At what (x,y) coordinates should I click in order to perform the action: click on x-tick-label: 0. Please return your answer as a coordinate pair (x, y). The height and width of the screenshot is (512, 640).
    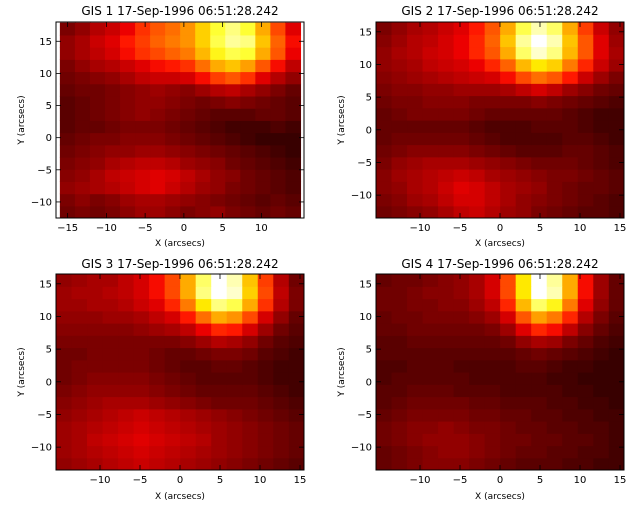
    Looking at the image, I should click on (500, 480).